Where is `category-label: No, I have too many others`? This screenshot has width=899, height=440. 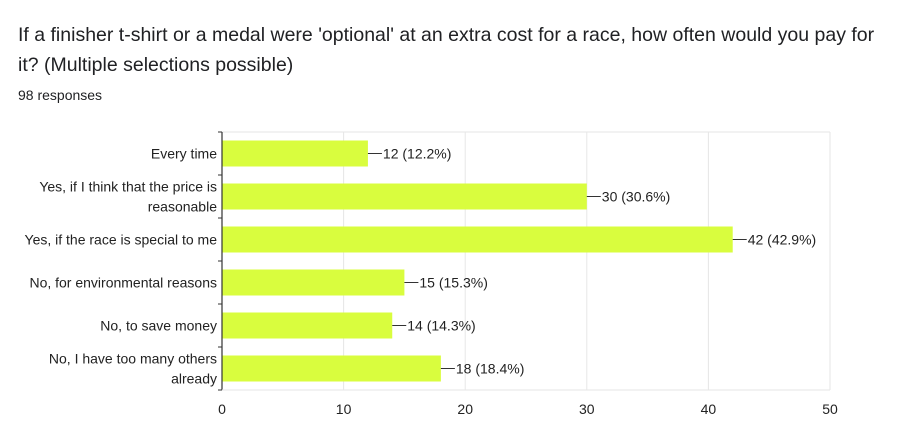
category-label: No, I have too many others is located at coordinates (133, 359).